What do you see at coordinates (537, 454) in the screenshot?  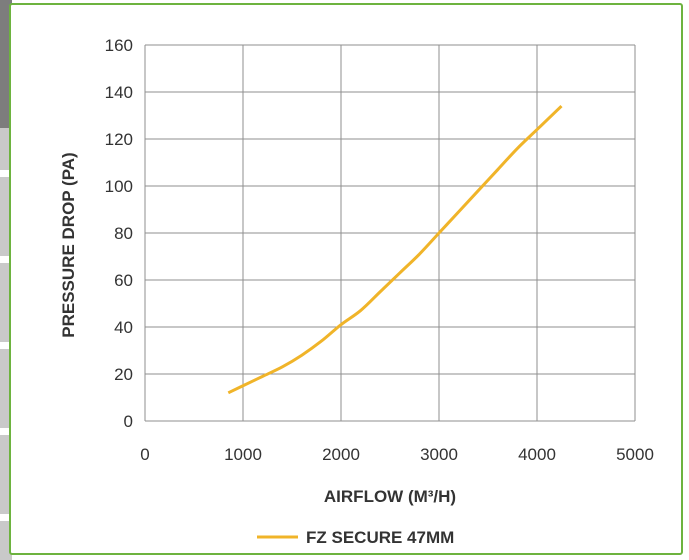 I see `x-tick-label: 4000` at bounding box center [537, 454].